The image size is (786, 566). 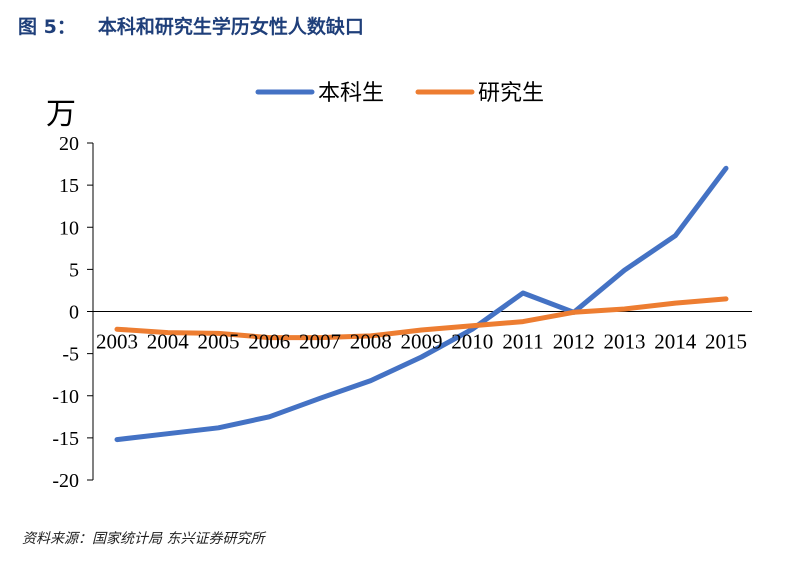 I want to click on figure-title: 图 5： 本科和研究生学历女性人数缺口, so click(x=191, y=25).